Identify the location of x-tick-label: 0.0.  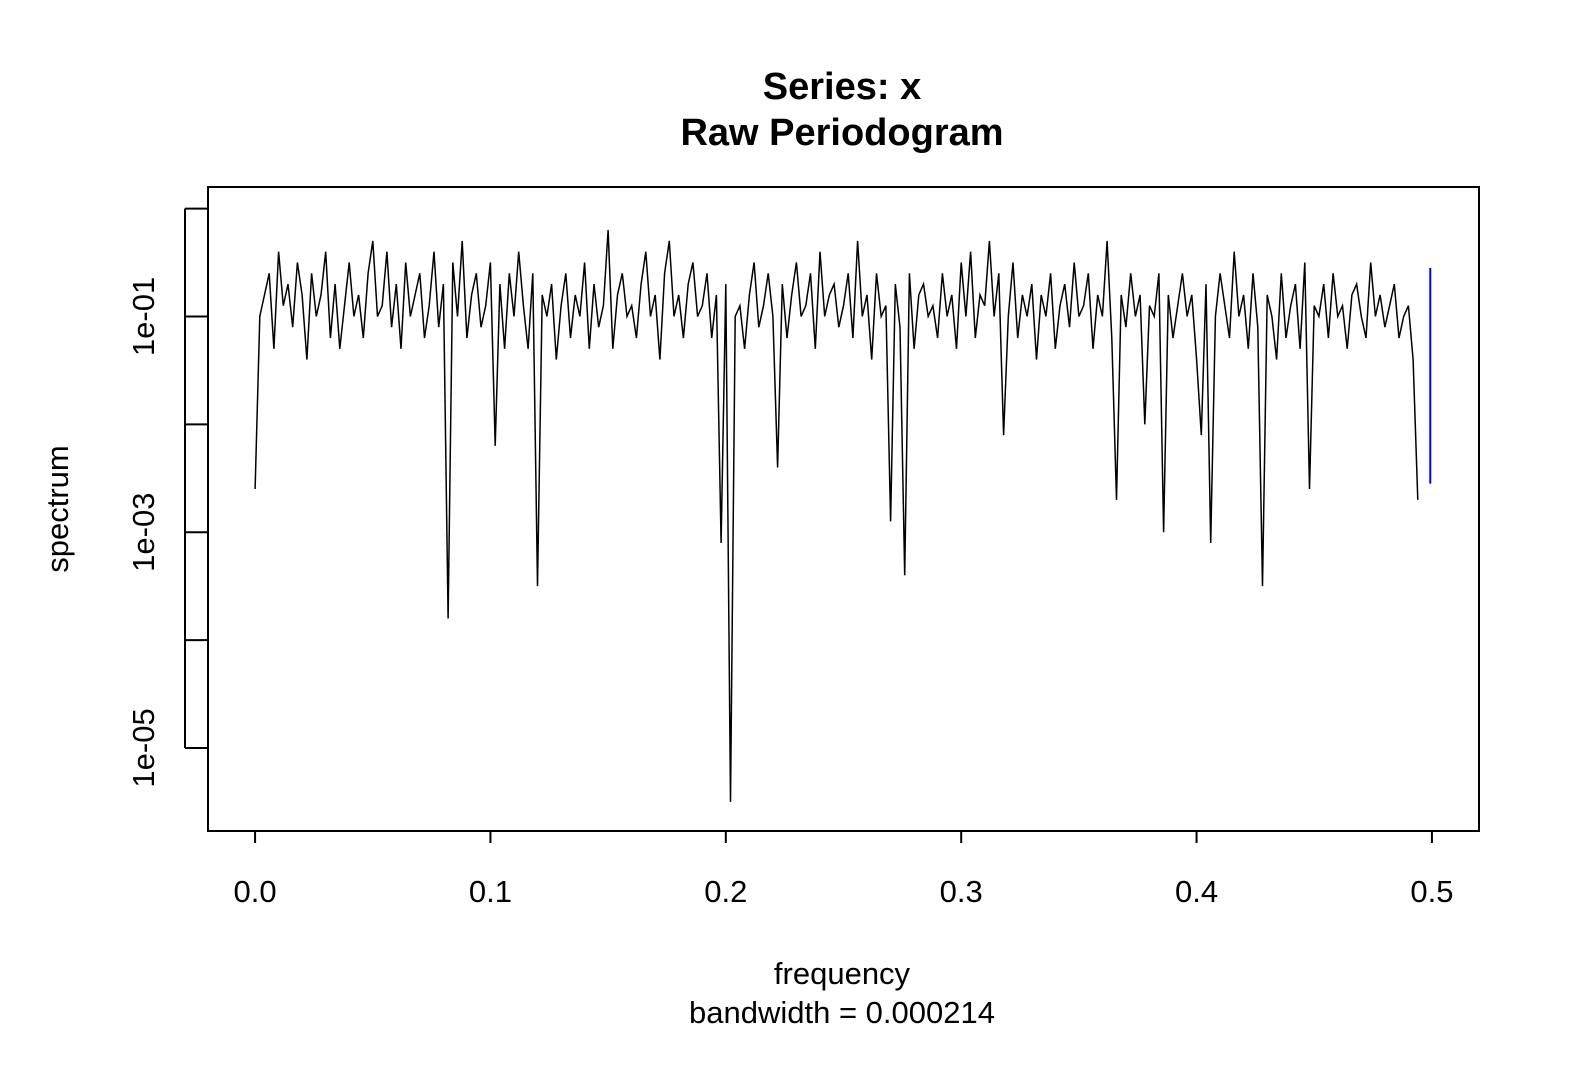
(255, 891).